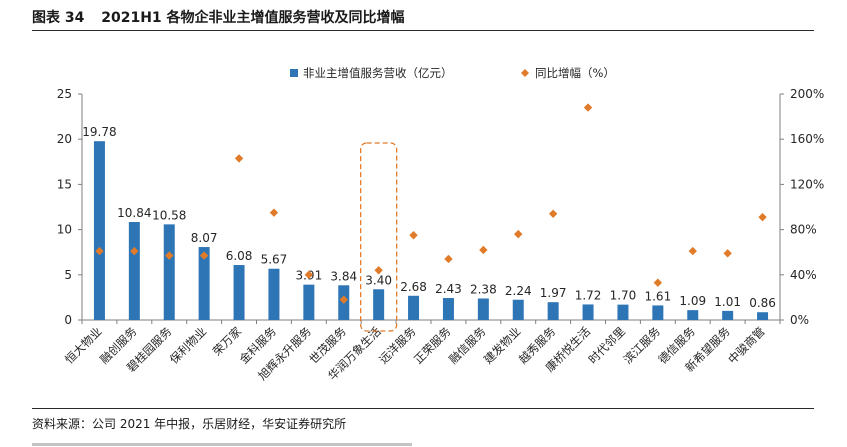  I want to click on bar-value-label: 2.38, so click(483, 289).